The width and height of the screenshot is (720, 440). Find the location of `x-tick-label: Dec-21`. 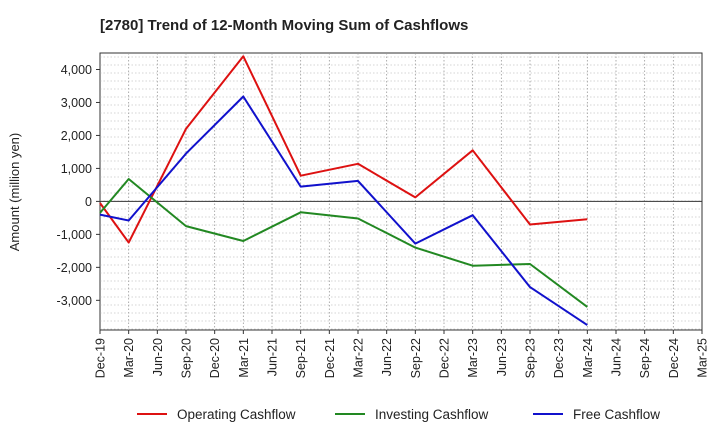

x-tick-label: Dec-21 is located at coordinates (330, 358).